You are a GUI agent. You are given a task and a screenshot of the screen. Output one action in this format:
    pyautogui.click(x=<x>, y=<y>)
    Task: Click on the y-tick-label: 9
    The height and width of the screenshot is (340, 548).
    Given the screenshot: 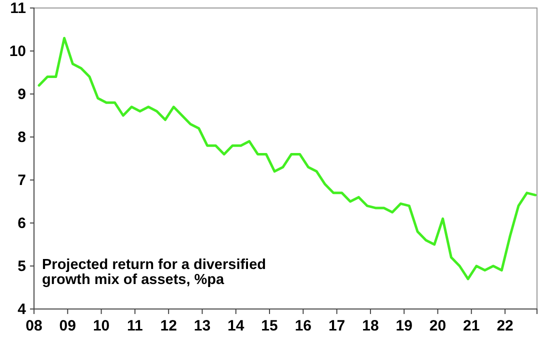 What is the action you would take?
    pyautogui.click(x=22, y=94)
    